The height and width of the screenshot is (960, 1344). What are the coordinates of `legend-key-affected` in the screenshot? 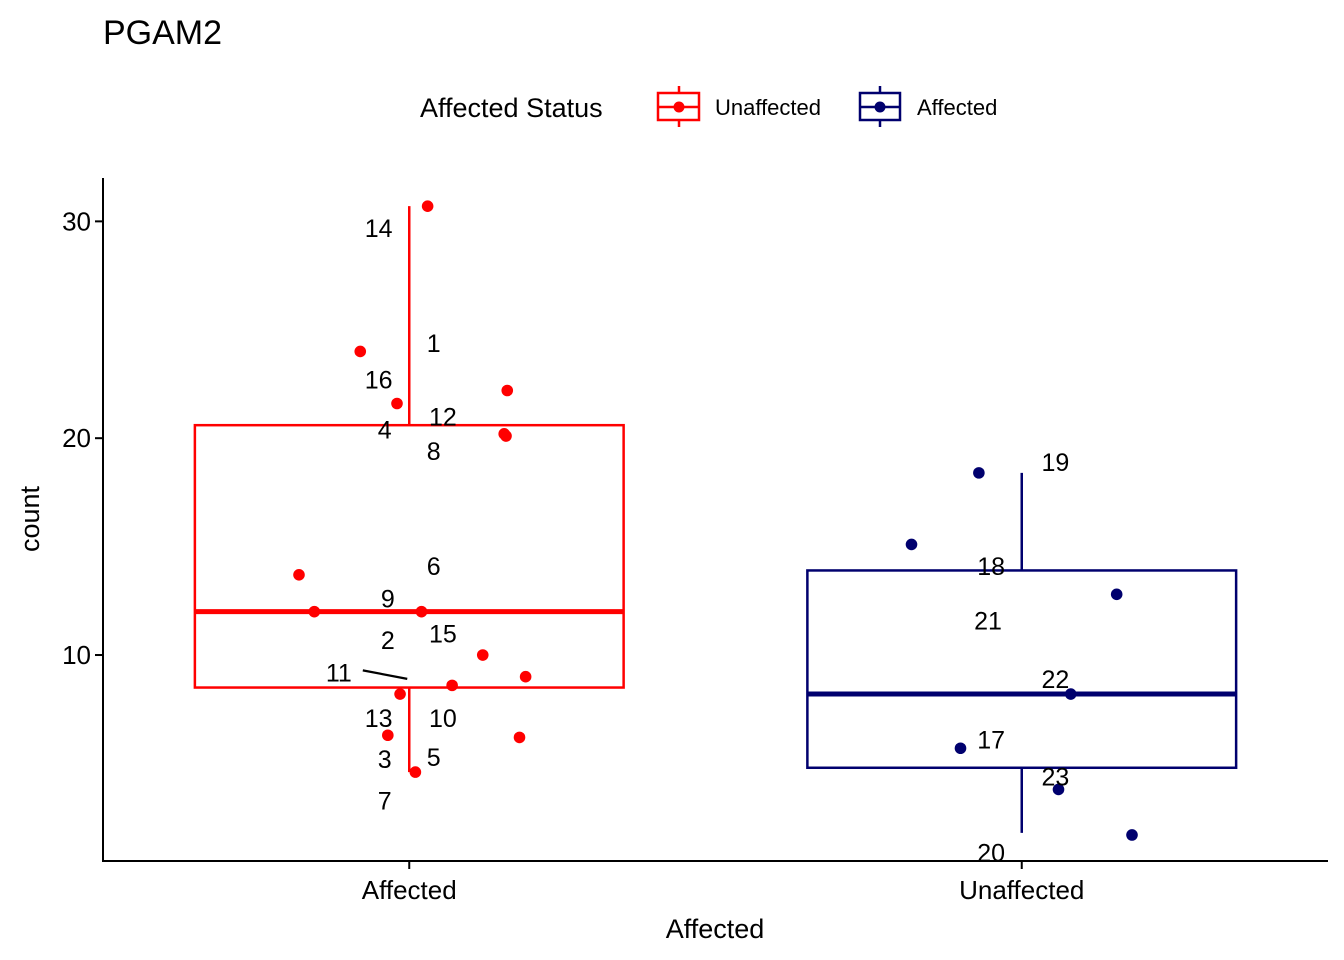 It's located at (880, 106).